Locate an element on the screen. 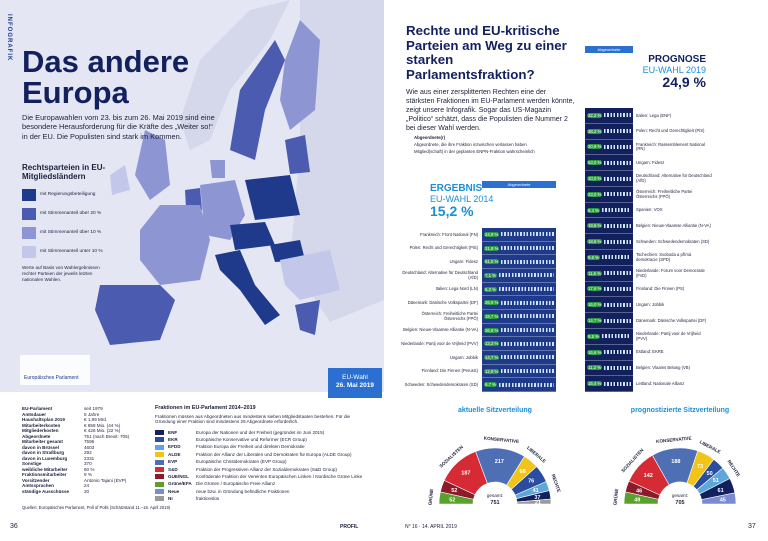  fact-row: davon in Straßburg 292 is located at coordinates (86, 453).